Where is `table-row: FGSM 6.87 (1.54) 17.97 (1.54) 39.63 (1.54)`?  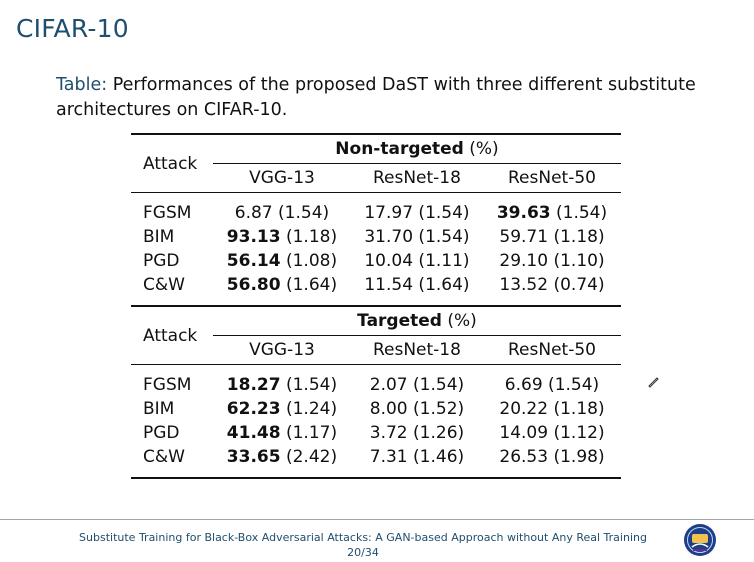
table-row: FGSM 6.87 (1.54) 17.97 (1.54) 39.63 (1.54) is located at coordinates (376, 213).